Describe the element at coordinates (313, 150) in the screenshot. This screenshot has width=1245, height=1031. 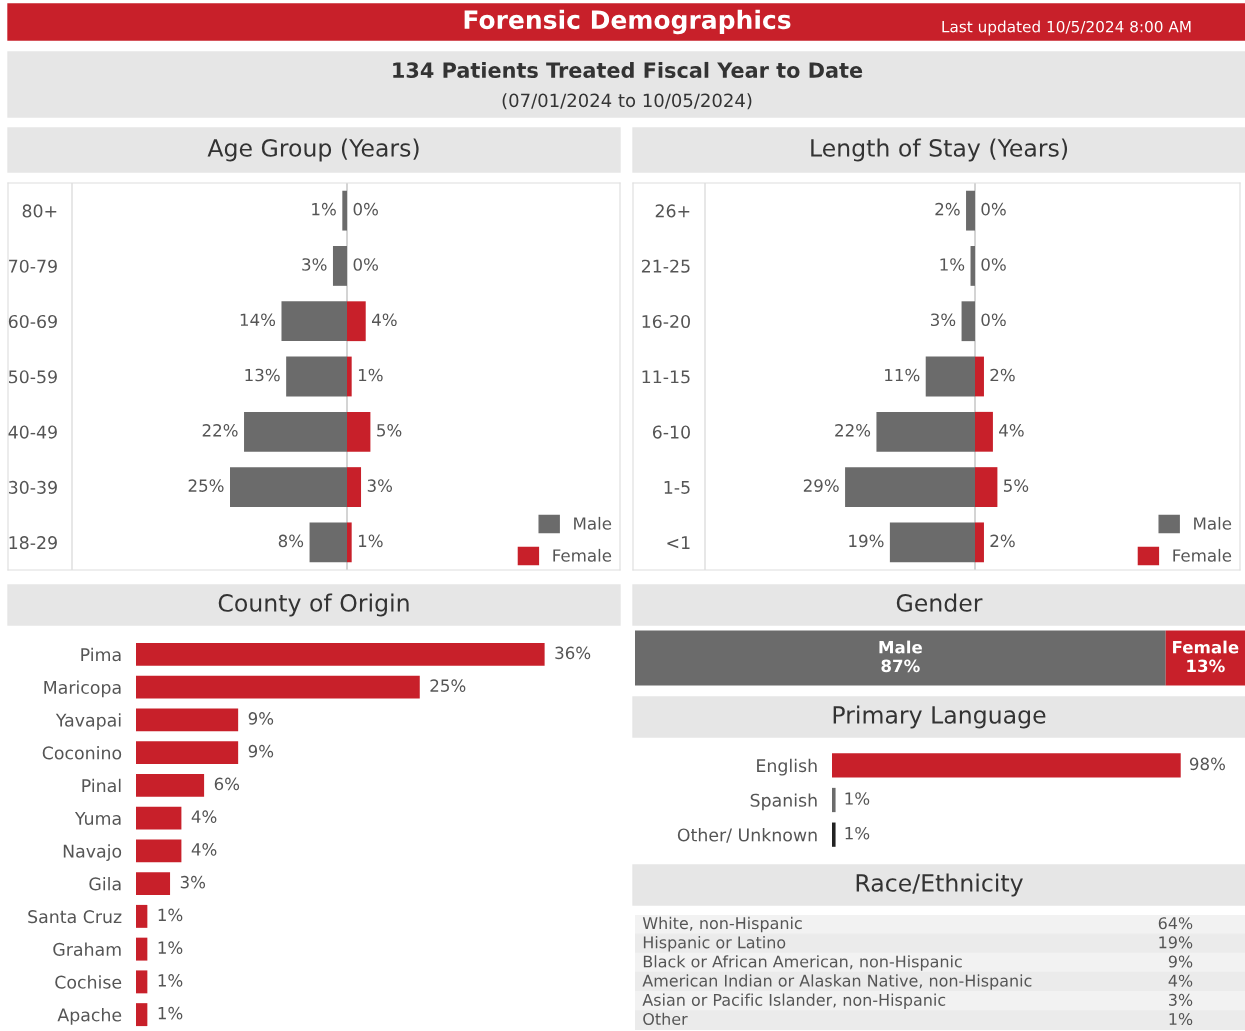
I see `chart-title: Age Group (Years)` at that location.